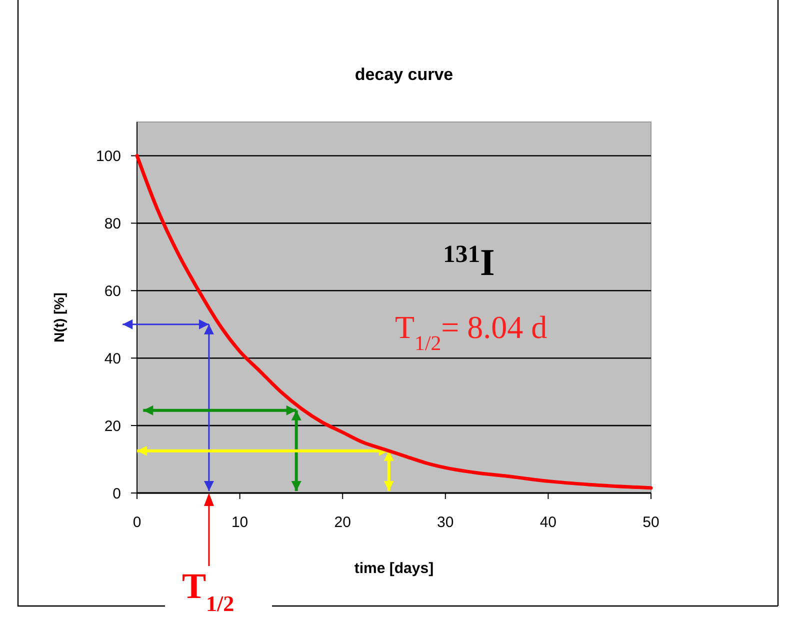 The image size is (792, 618). Describe the element at coordinates (112, 291) in the screenshot. I see `y-tick-label: 60` at that location.